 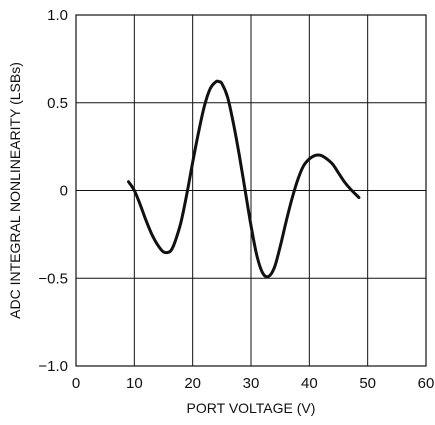 I want to click on y-axis-label: ADC INTEGRAL NONLINEARITY (LSBs), so click(x=15, y=190).